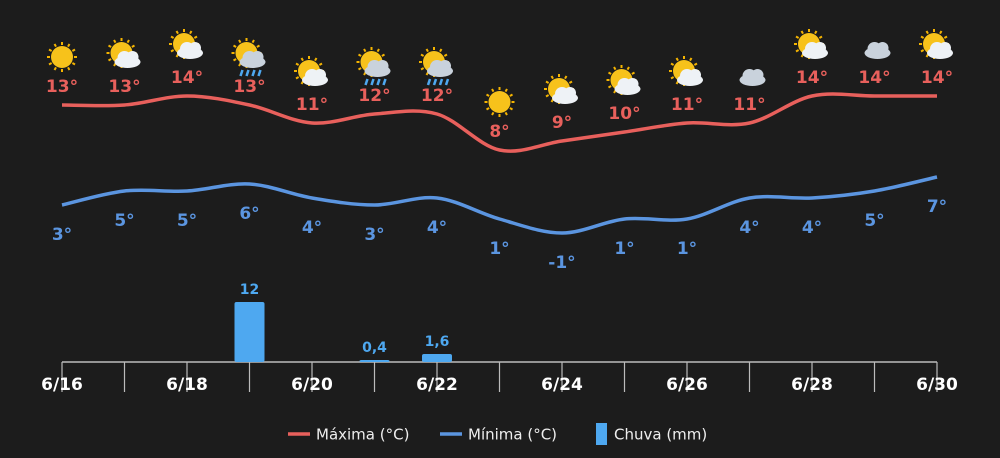 The width and height of the screenshot is (1000, 458). I want to click on data-label: -1°, so click(561, 263).